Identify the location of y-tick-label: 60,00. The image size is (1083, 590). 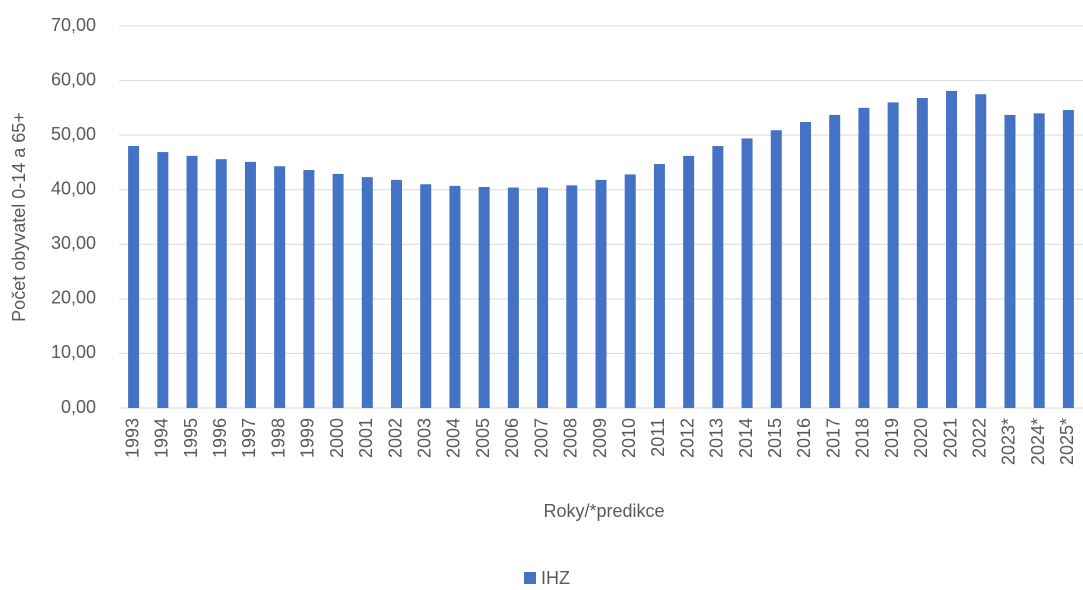
(73, 79).